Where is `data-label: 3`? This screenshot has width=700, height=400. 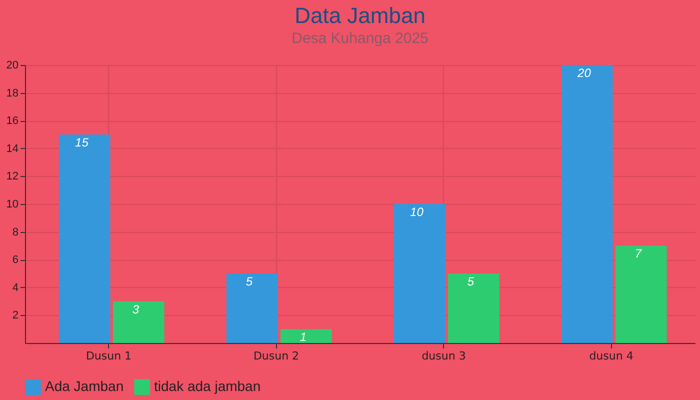 data-label: 3 is located at coordinates (136, 309).